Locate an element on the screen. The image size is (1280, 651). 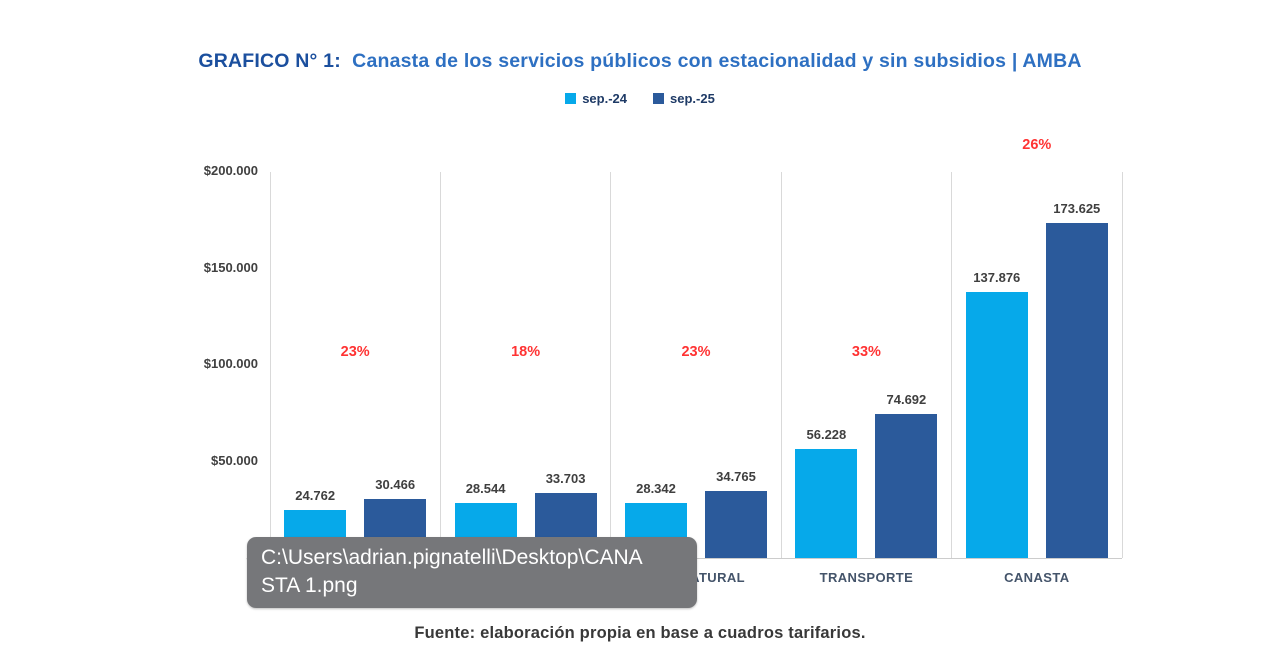
y-axis-tick-label: $100.000 is located at coordinates (230, 363).